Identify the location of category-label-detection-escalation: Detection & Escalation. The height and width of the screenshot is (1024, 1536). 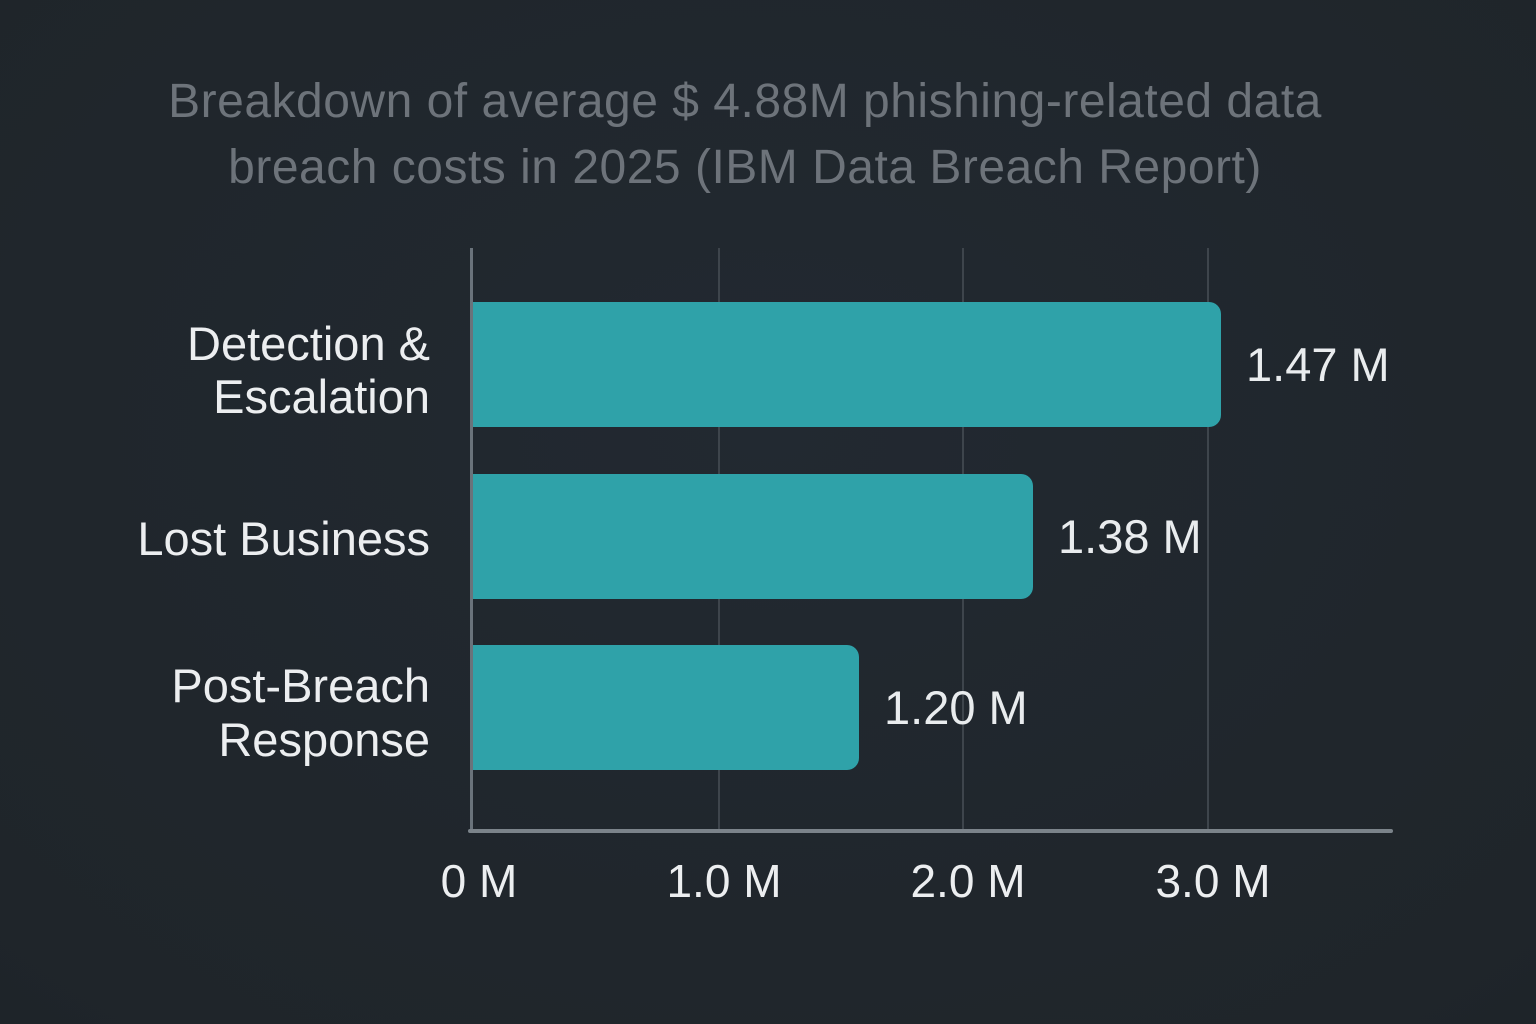
(245, 370).